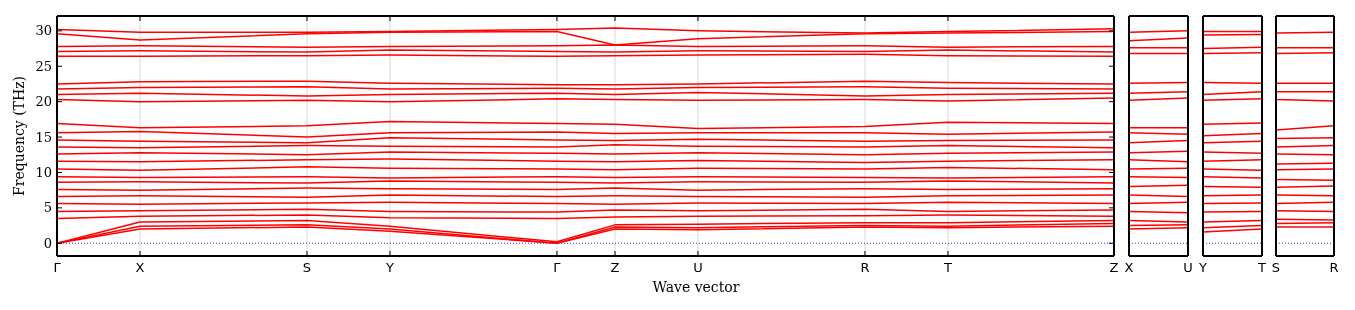  I want to click on y-tick-label: 30, so click(43, 31).